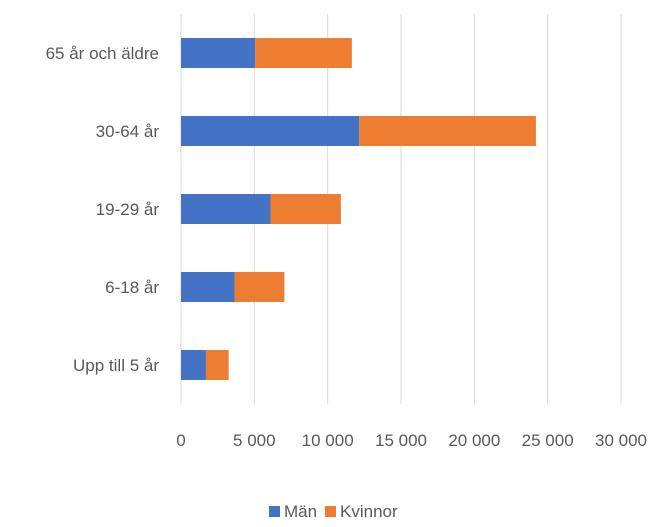 The width and height of the screenshot is (657, 527). I want to click on x-tick-label: 5 000, so click(254, 440).